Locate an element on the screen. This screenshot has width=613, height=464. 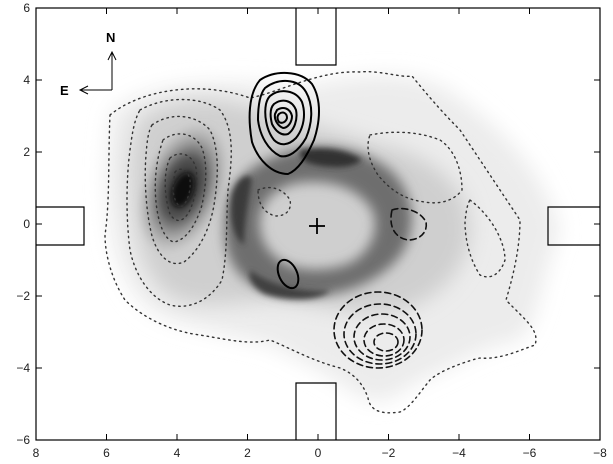
y-tick-label: −6 is located at coordinates (23, 440).